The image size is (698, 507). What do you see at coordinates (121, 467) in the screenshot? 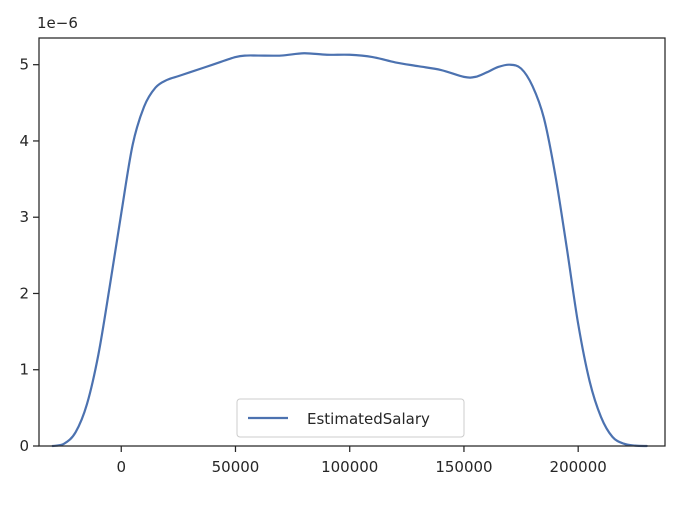
I see `x-tick-label: 0` at bounding box center [121, 467].